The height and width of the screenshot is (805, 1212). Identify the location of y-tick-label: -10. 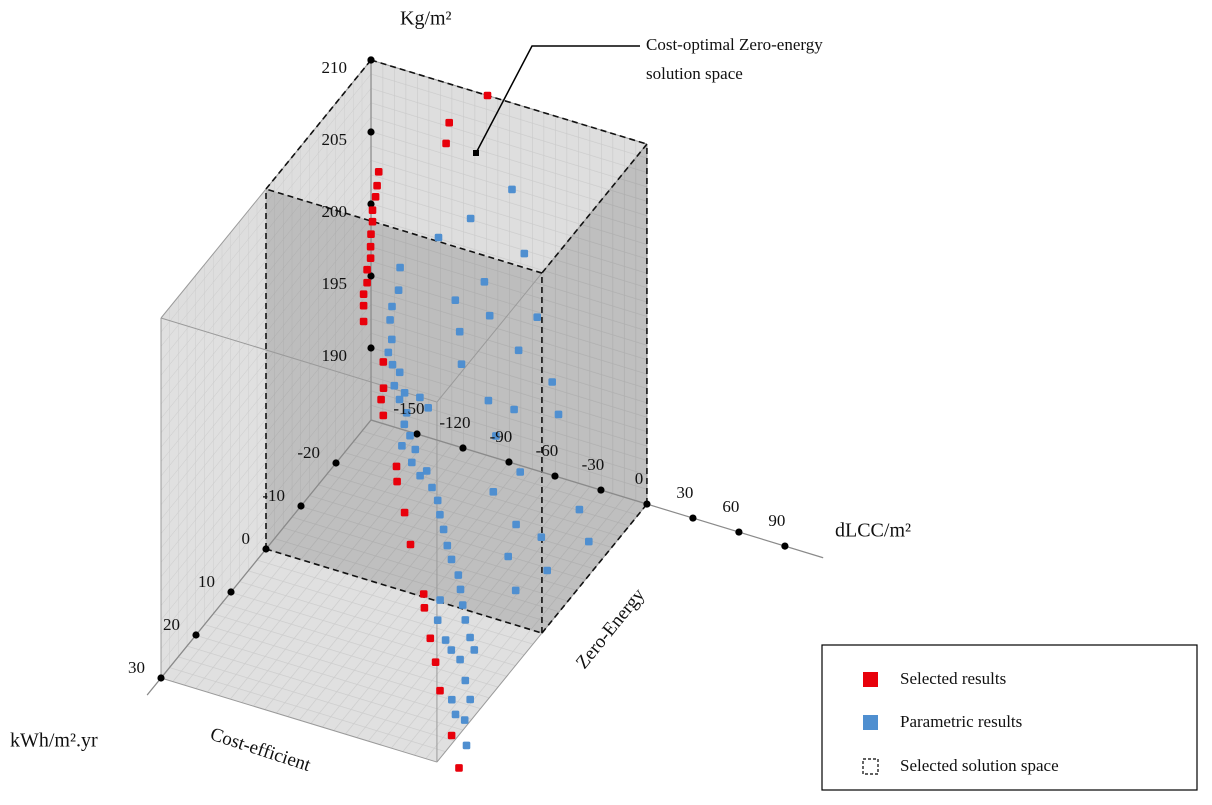
(273, 495).